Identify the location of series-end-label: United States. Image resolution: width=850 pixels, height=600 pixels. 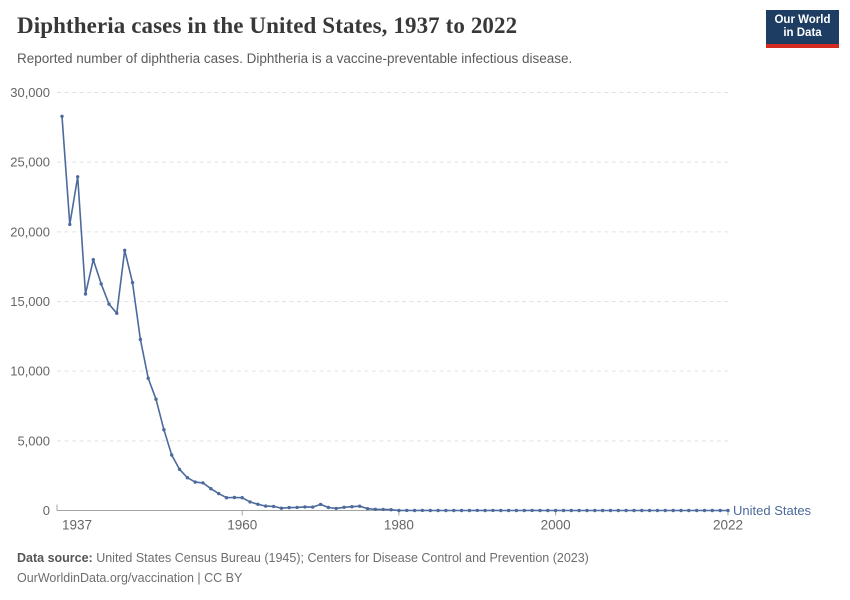
(772, 510).